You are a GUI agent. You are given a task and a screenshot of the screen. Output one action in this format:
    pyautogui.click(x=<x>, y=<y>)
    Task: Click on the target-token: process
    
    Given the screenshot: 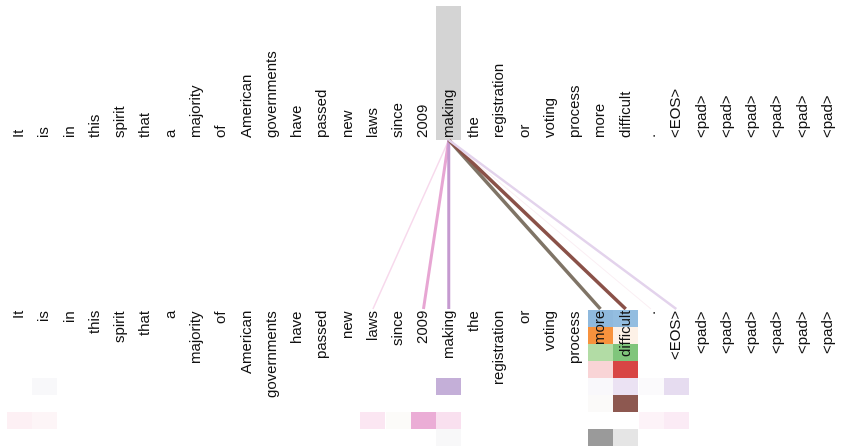 What is the action you would take?
    pyautogui.click(x=575, y=337)
    